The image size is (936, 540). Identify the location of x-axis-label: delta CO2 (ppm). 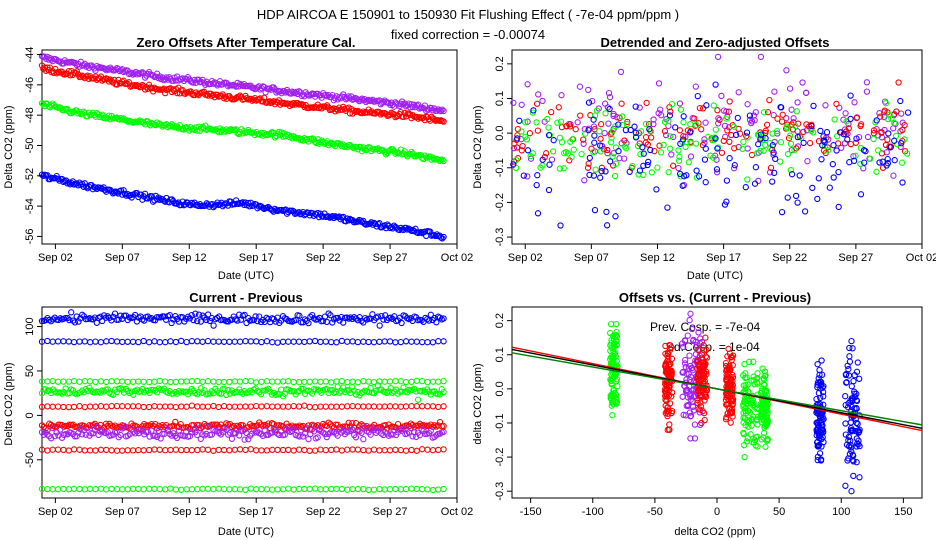
(714, 532).